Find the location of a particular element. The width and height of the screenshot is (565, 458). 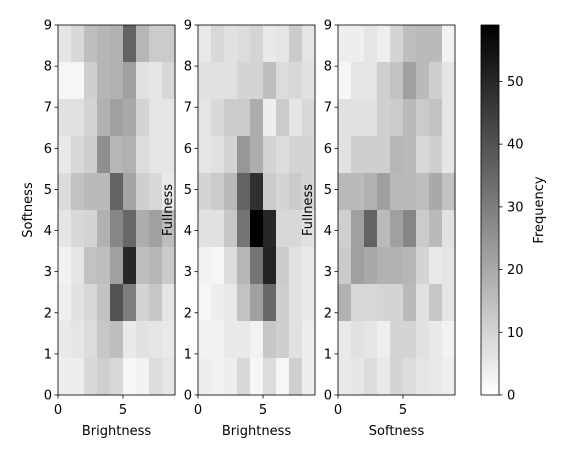

colorbar-tick-label: 50 is located at coordinates (515, 82).